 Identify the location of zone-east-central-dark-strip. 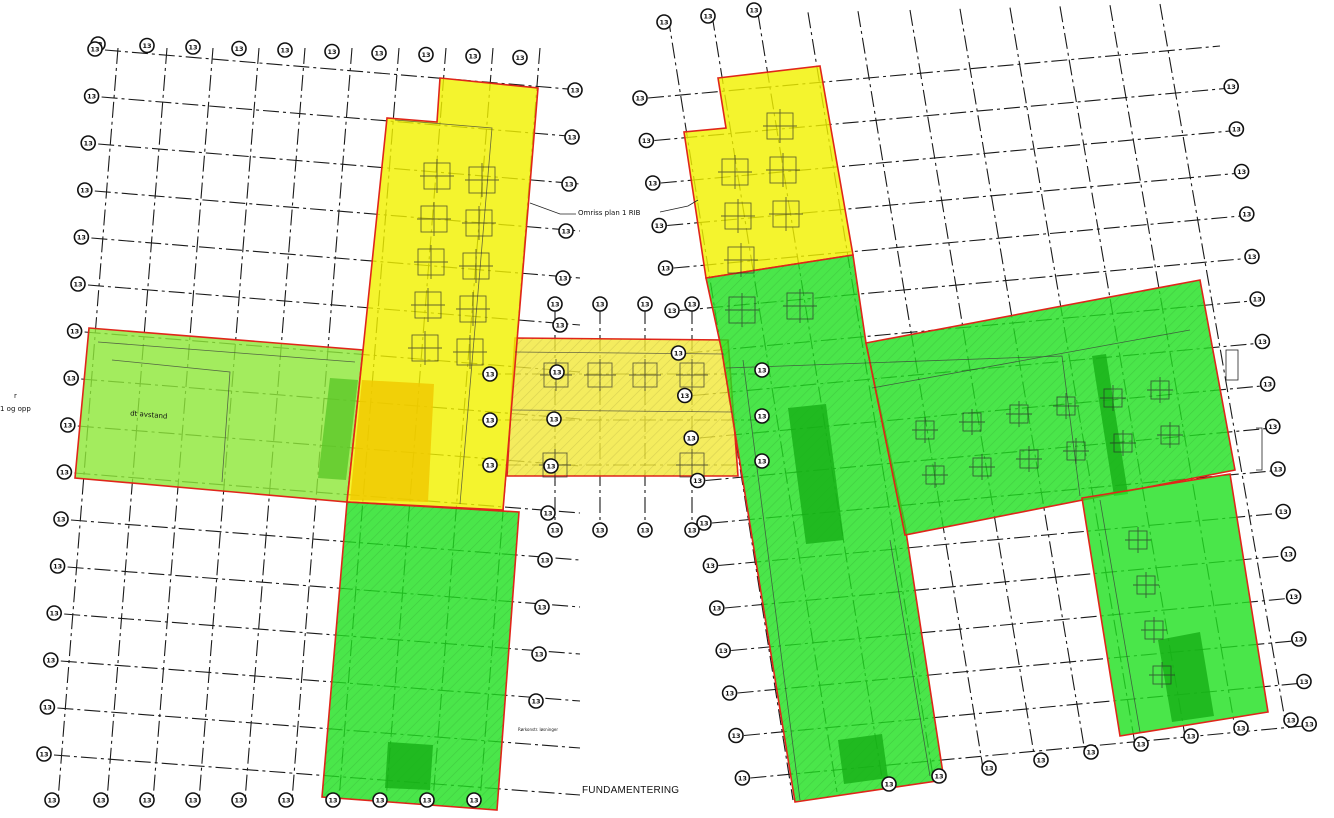
(816, 474).